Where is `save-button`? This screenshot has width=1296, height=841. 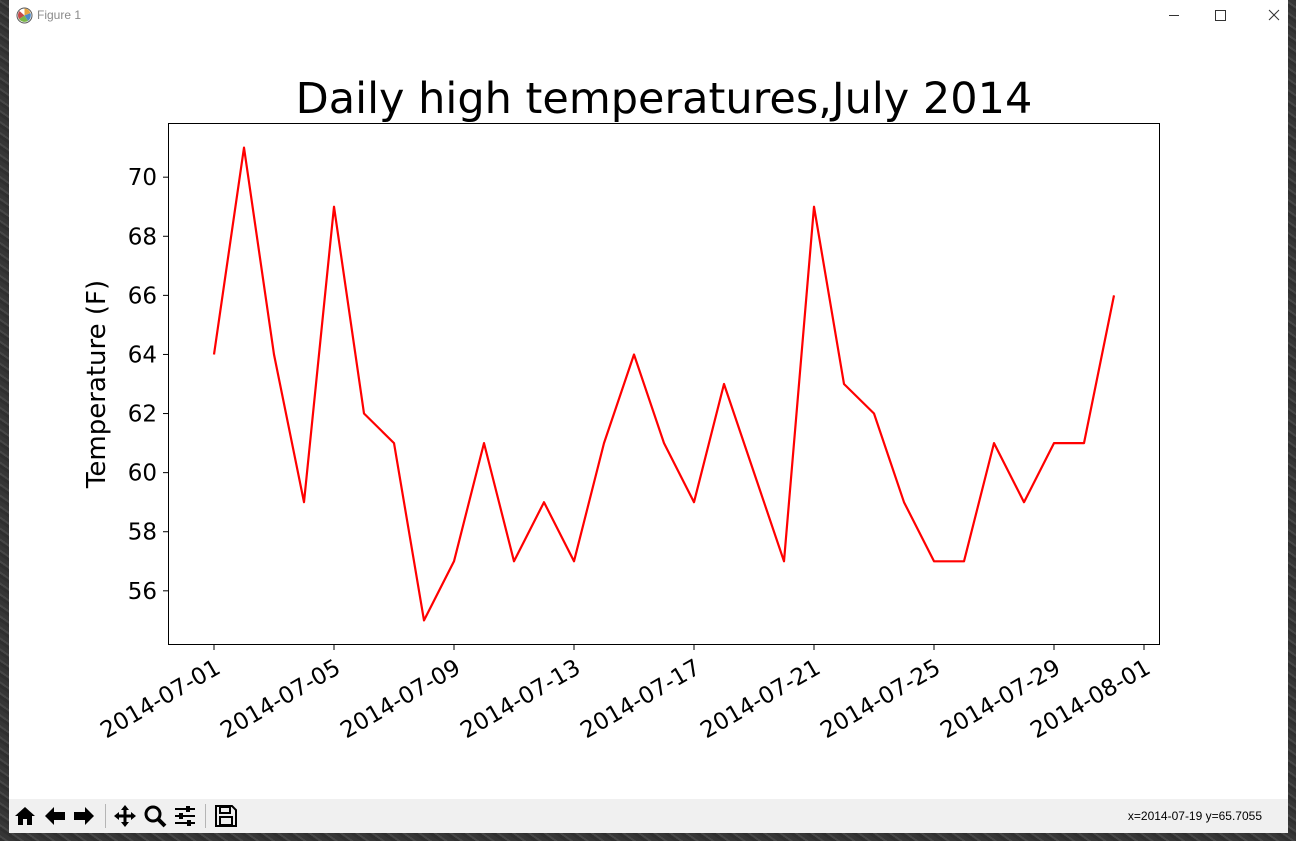 save-button is located at coordinates (226, 816).